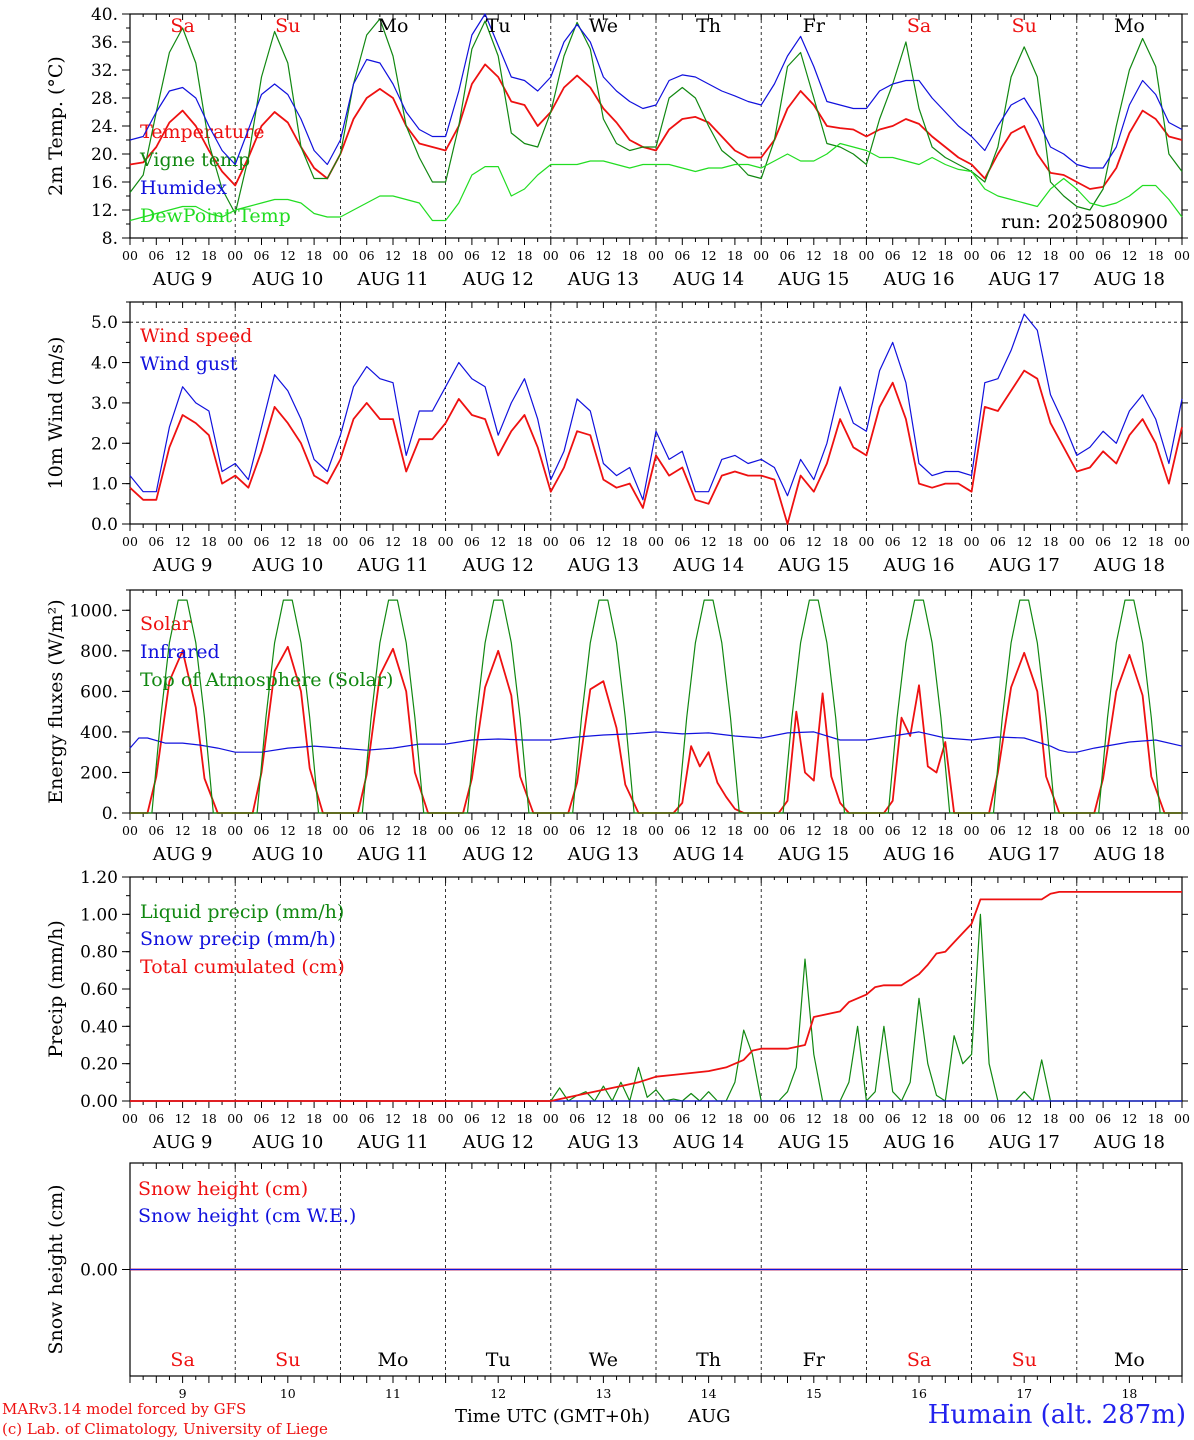  What do you see at coordinates (393, 26) in the screenshot?
I see `temp-day-name: Mo` at bounding box center [393, 26].